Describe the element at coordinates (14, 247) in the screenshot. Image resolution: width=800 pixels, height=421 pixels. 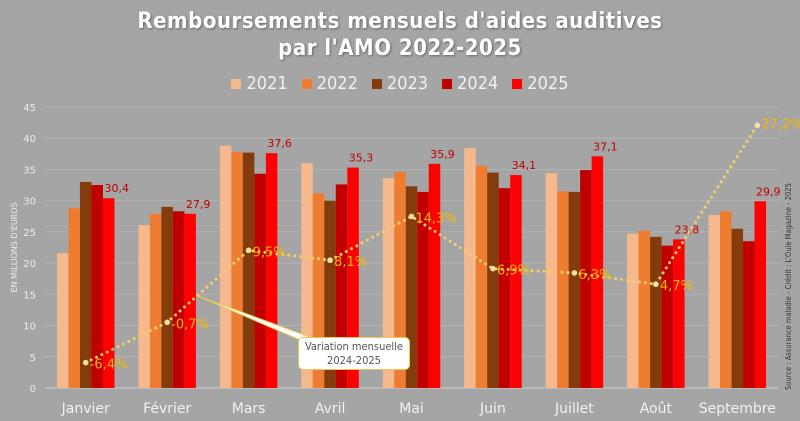
I see `y-axis-label: EN MILLIONS D'EUROS` at that location.